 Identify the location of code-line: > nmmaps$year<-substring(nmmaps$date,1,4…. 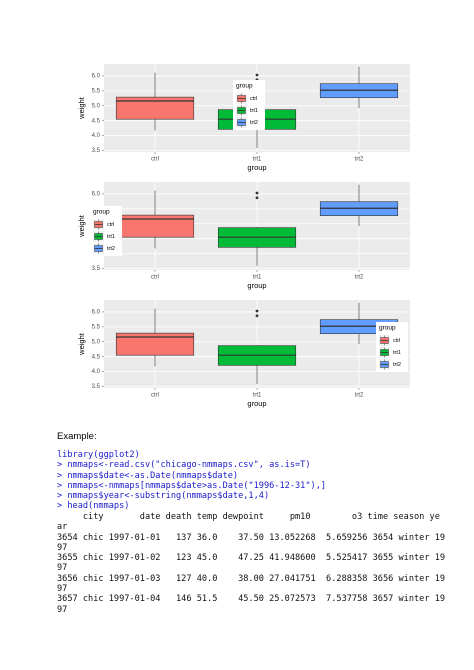
(163, 496).